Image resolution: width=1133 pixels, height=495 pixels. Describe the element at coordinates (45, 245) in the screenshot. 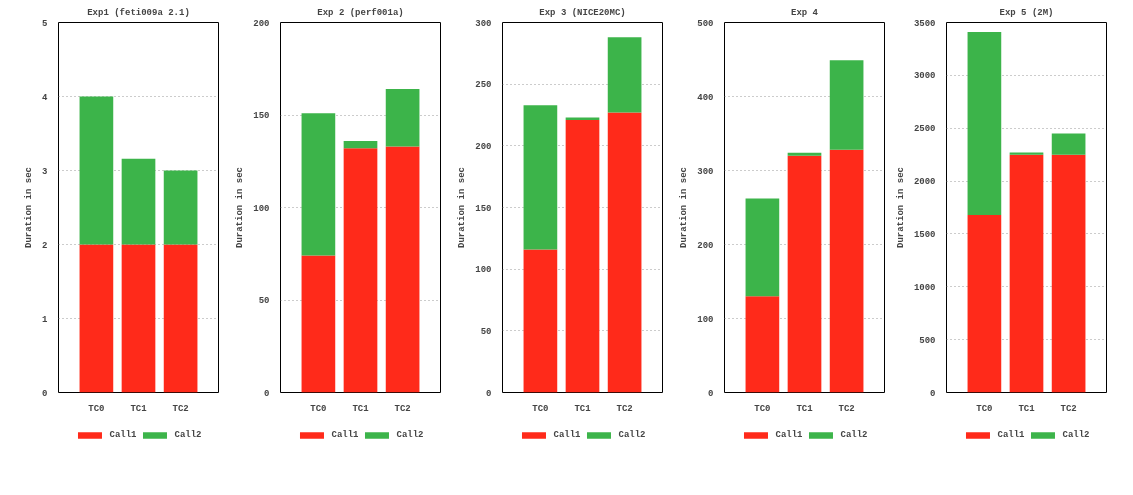

I see `y-tick-label: 2` at that location.